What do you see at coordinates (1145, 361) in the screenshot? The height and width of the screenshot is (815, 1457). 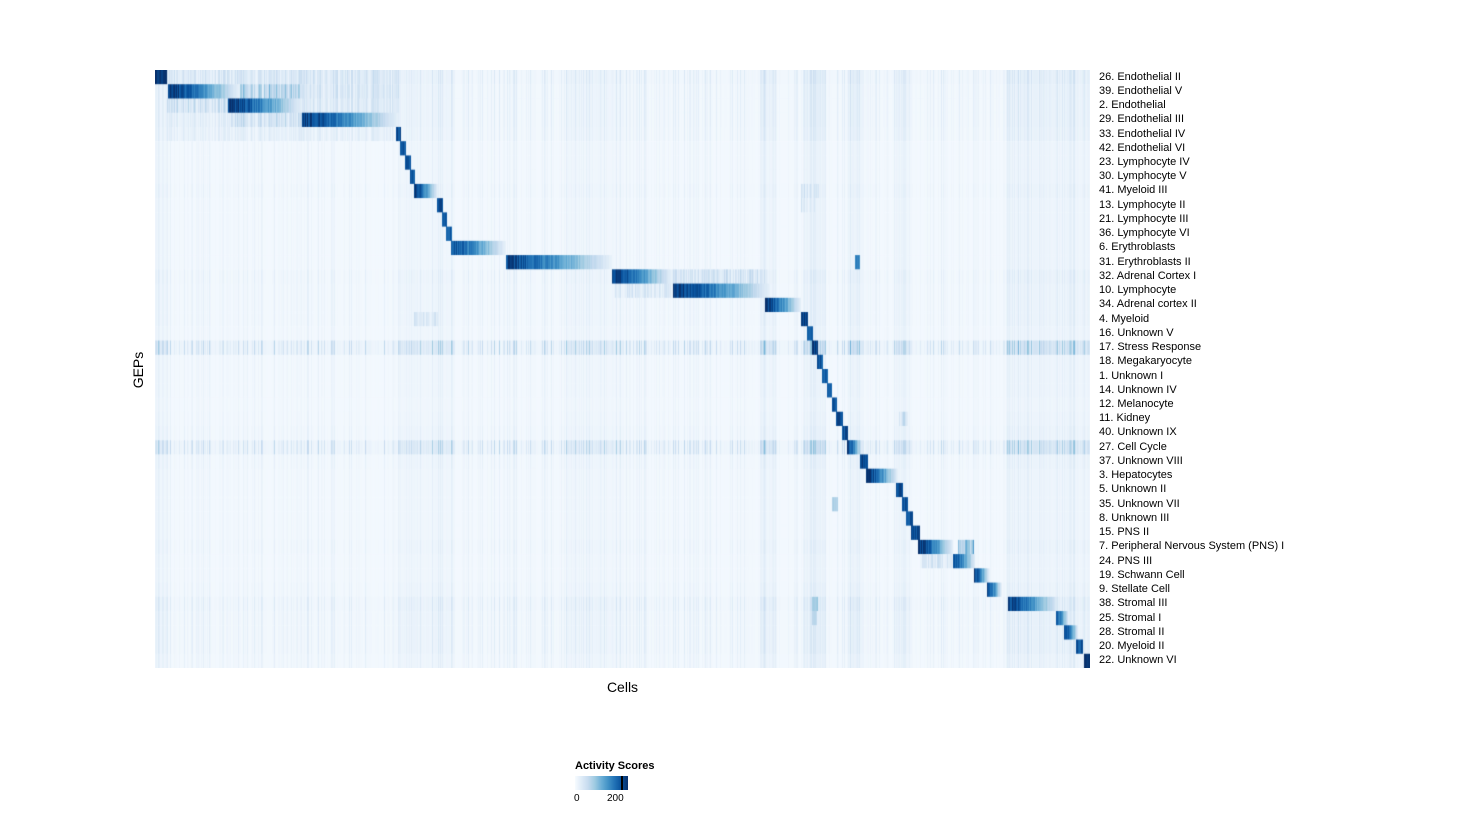 I see `gep-row-label: 18. Megakaryocyte` at bounding box center [1145, 361].